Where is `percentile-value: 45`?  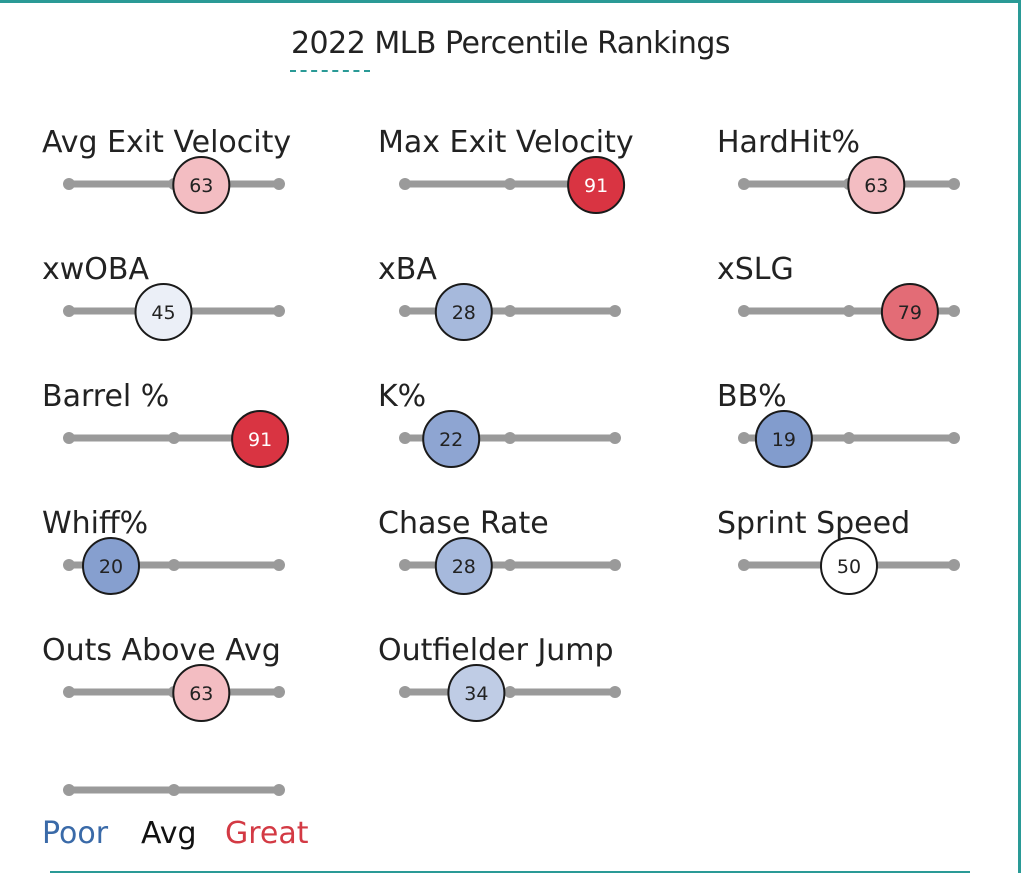
percentile-value: 45 is located at coordinates (163, 313).